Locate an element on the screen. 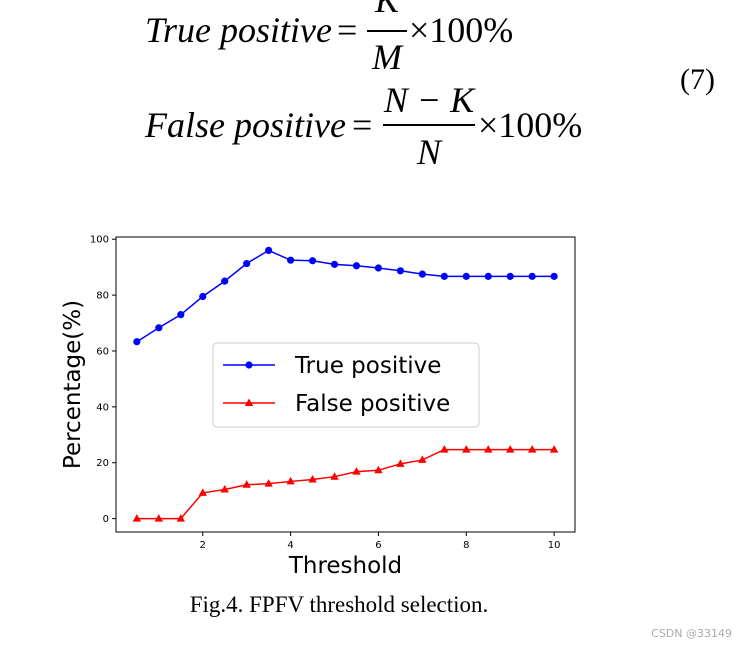  watermark: CSDN @33149 is located at coordinates (691, 633).